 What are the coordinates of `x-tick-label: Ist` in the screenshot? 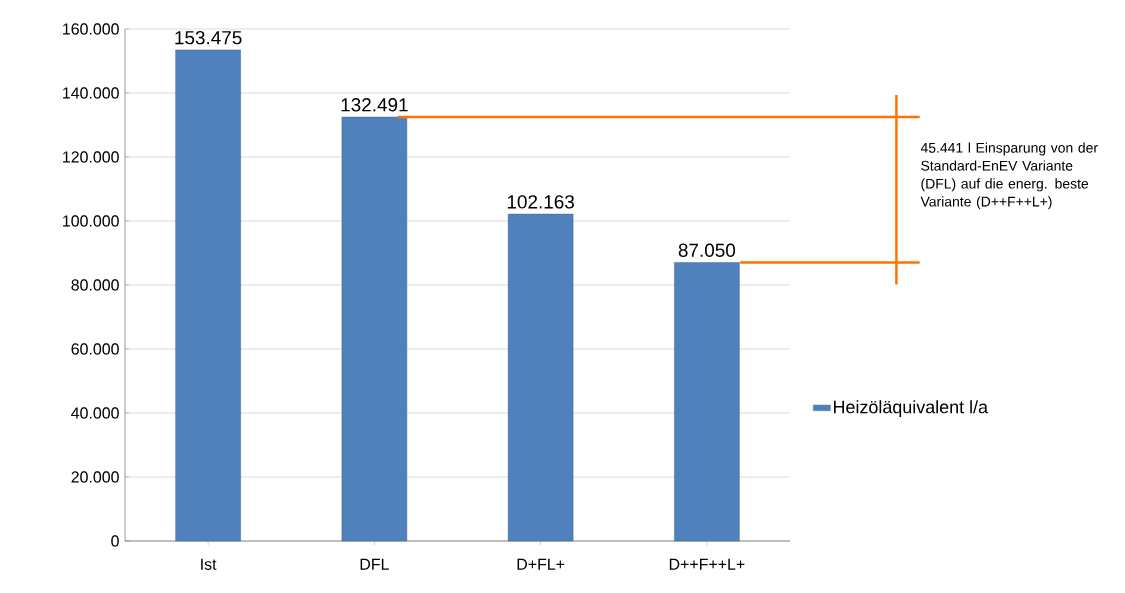 It's located at (209, 564).